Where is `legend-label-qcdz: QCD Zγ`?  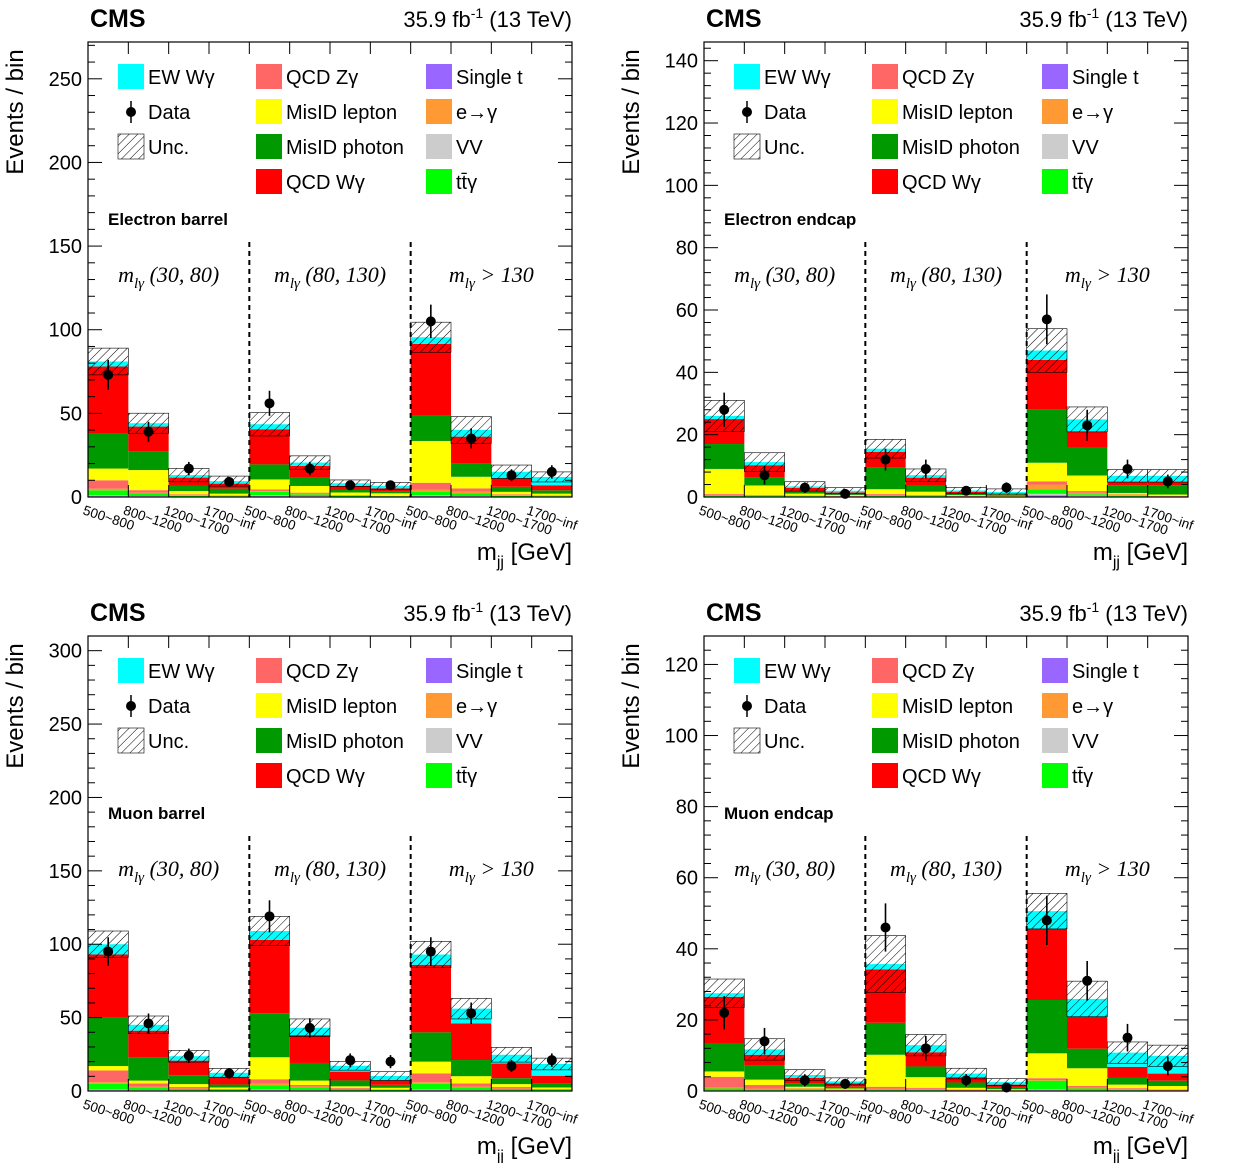
legend-label-qcdz: QCD Zγ is located at coordinates (322, 672).